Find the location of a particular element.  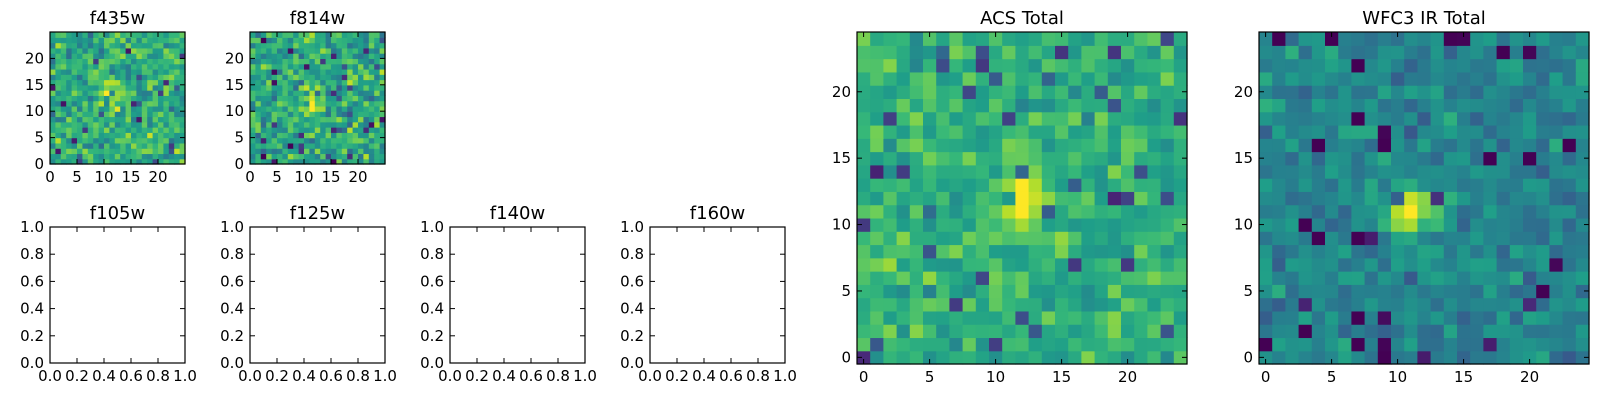

axes-frame is located at coordinates (117, 98).